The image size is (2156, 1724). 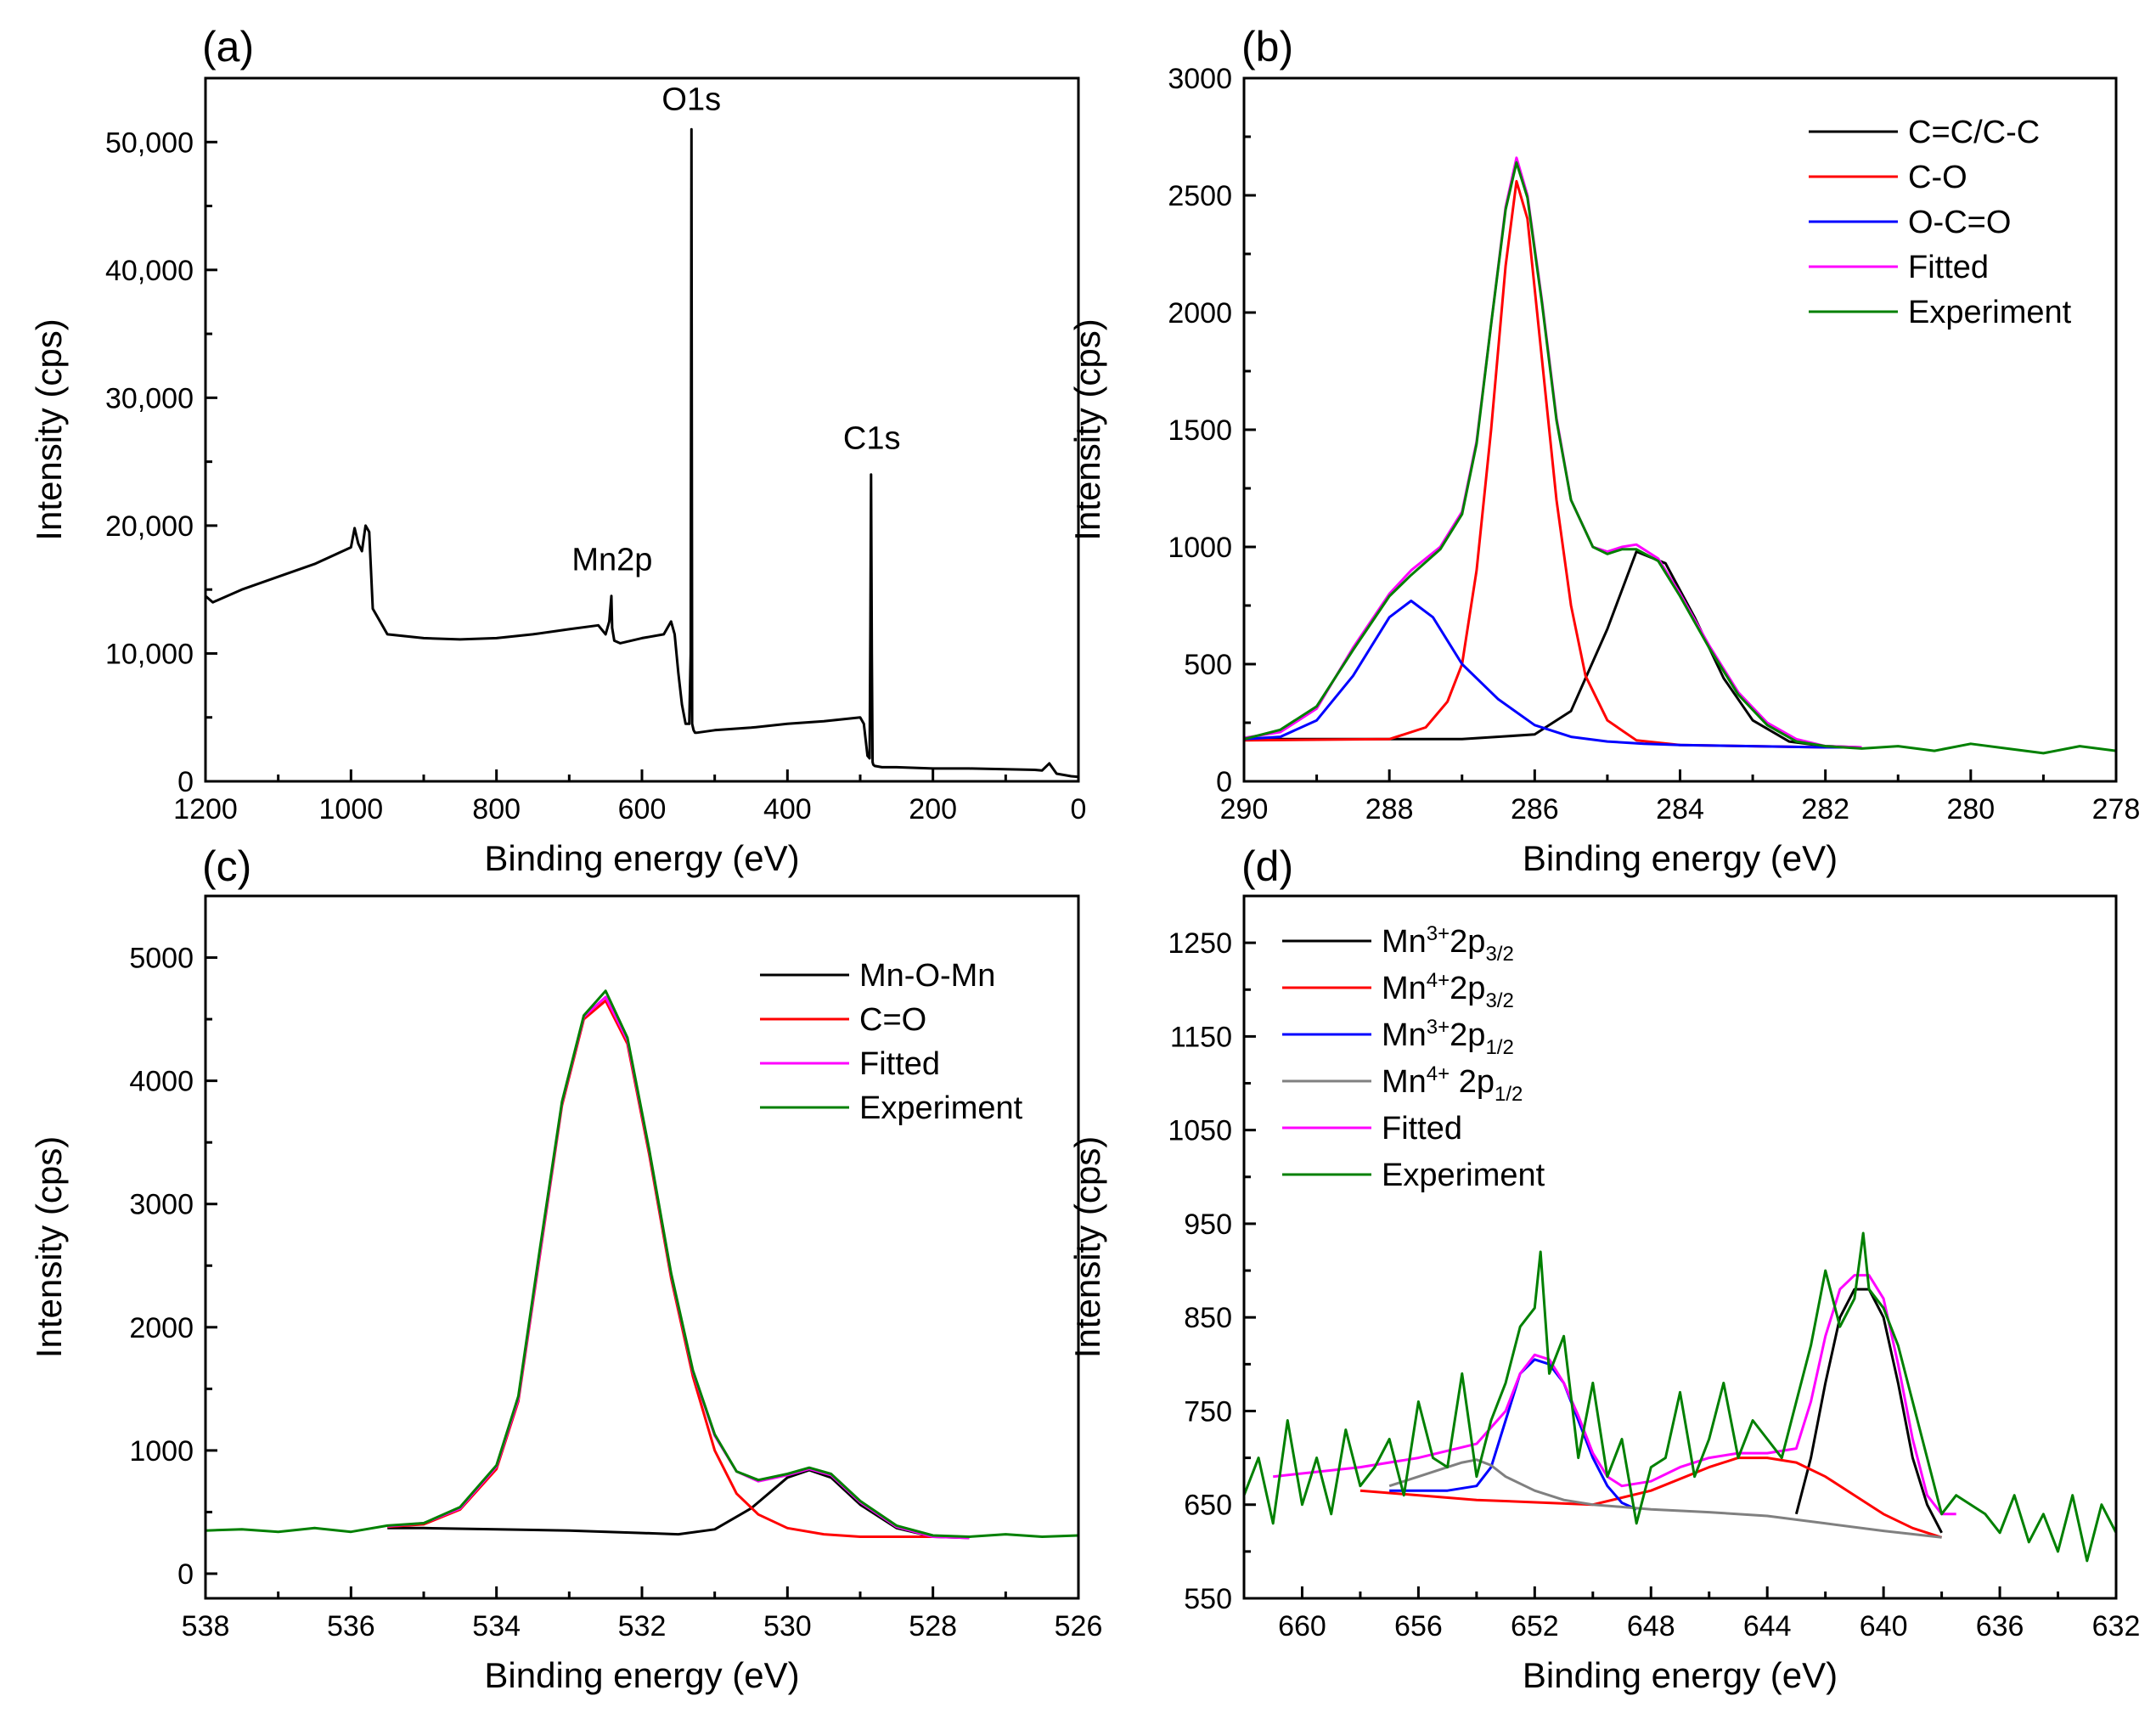 What do you see at coordinates (1651, 1626) in the screenshot?
I see `x-tick-label: 648` at bounding box center [1651, 1626].